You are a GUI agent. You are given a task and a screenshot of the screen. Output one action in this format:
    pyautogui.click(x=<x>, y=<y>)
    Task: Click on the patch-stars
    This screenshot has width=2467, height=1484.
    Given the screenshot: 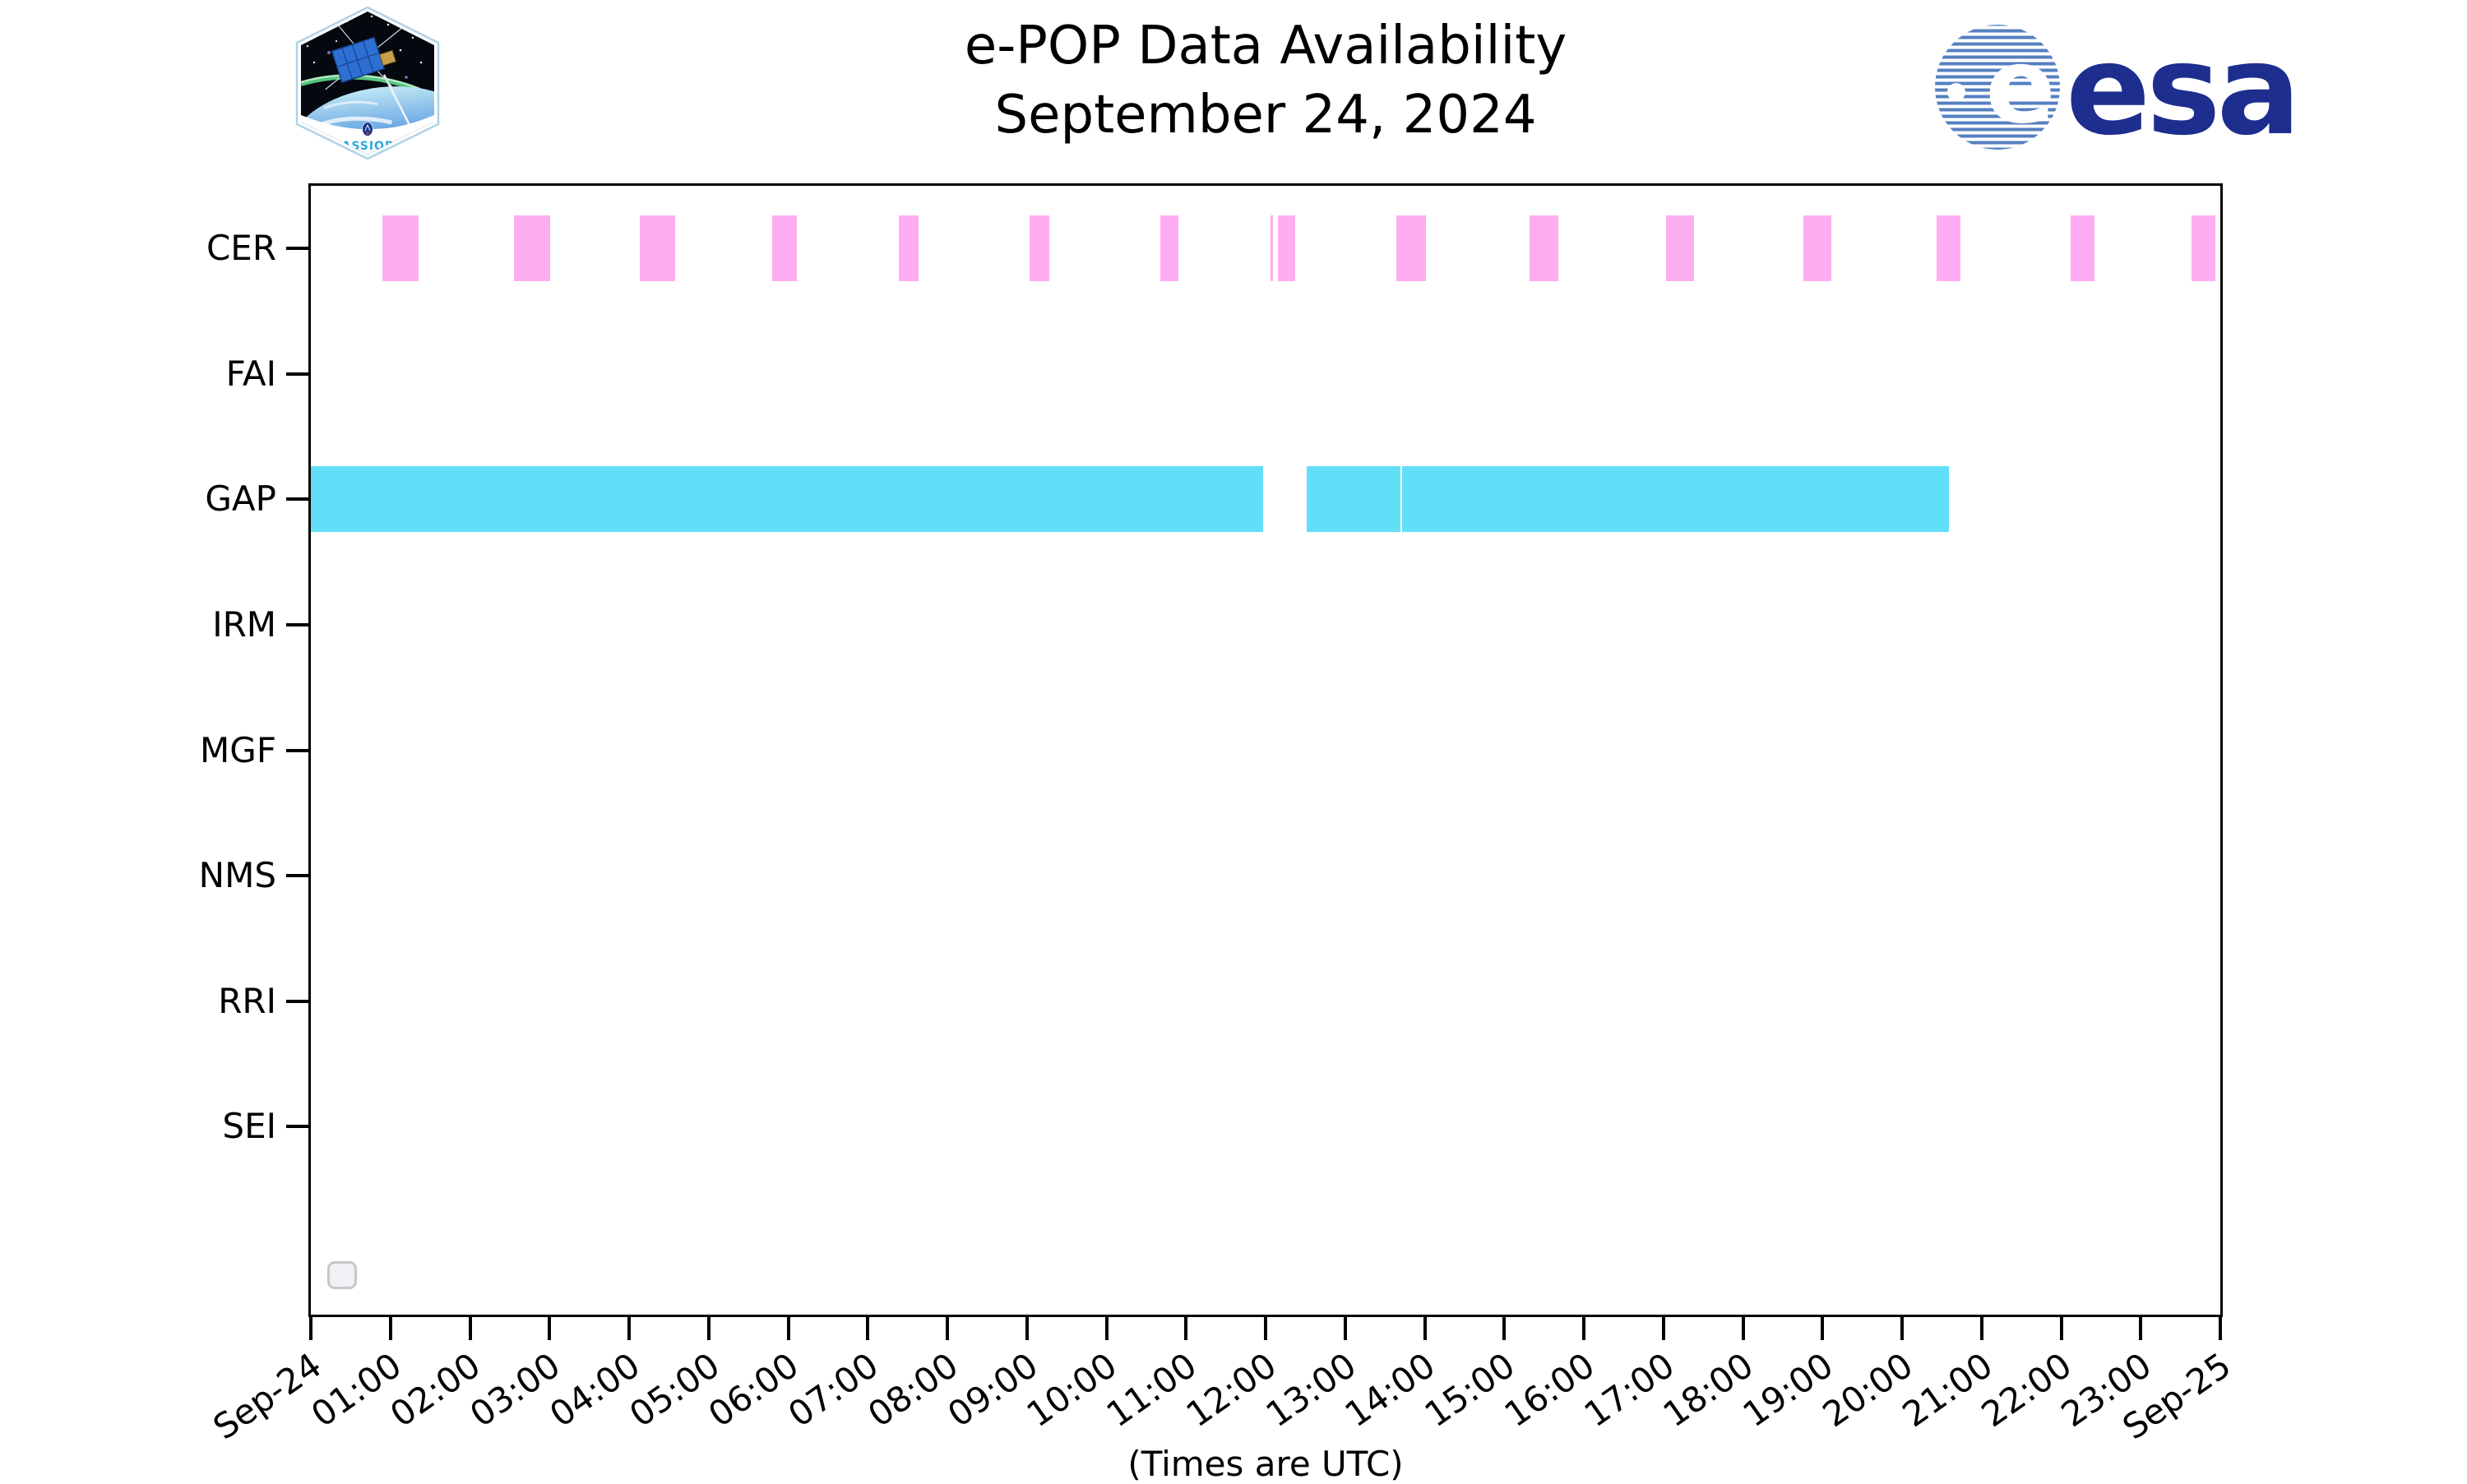 What is the action you would take?
    pyautogui.click(x=364, y=47)
    